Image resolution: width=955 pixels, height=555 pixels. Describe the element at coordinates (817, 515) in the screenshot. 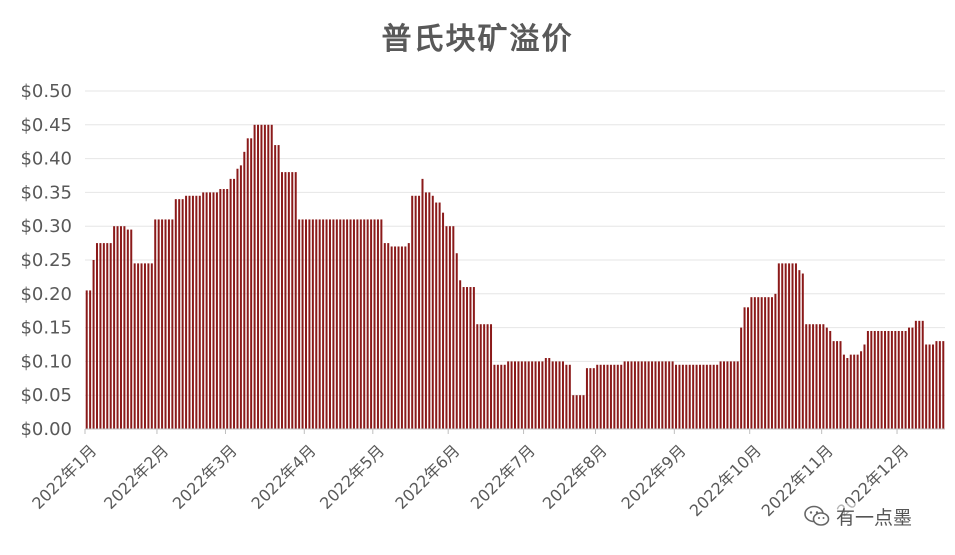

I see `wechat-icon` at that location.